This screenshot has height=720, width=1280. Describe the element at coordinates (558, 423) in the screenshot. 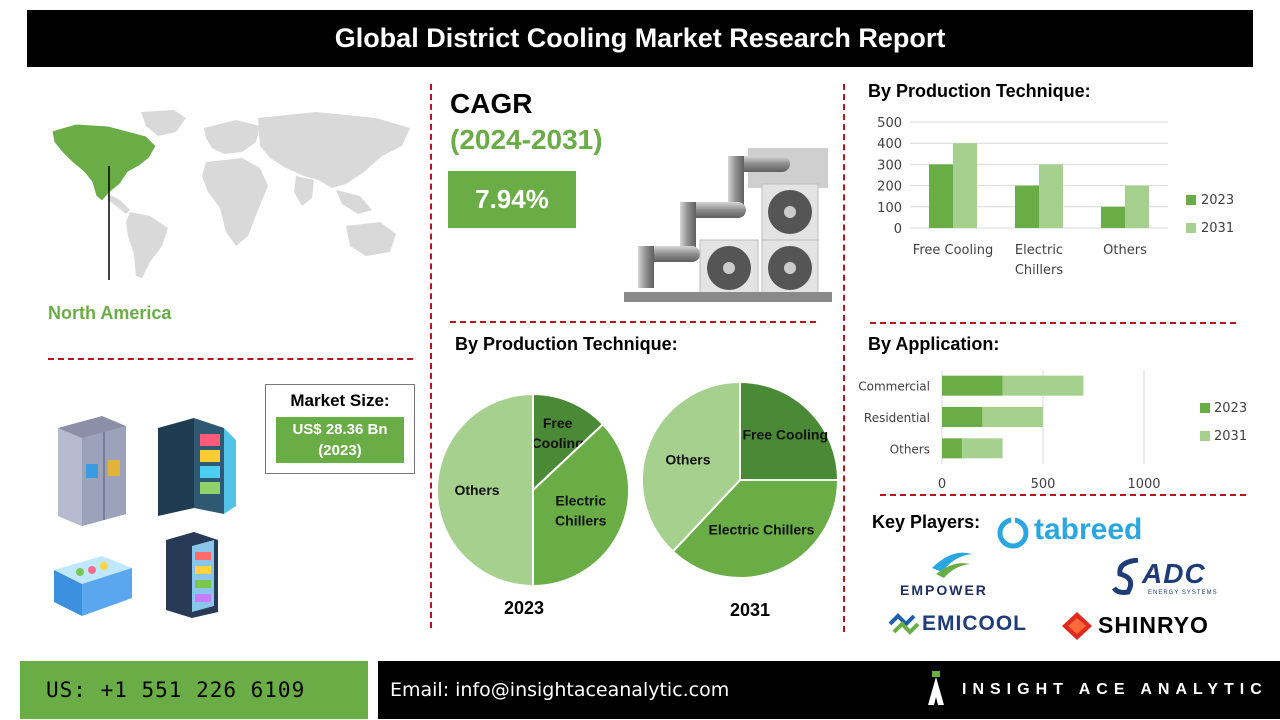

I see `pie-slice-label: Free` at that location.